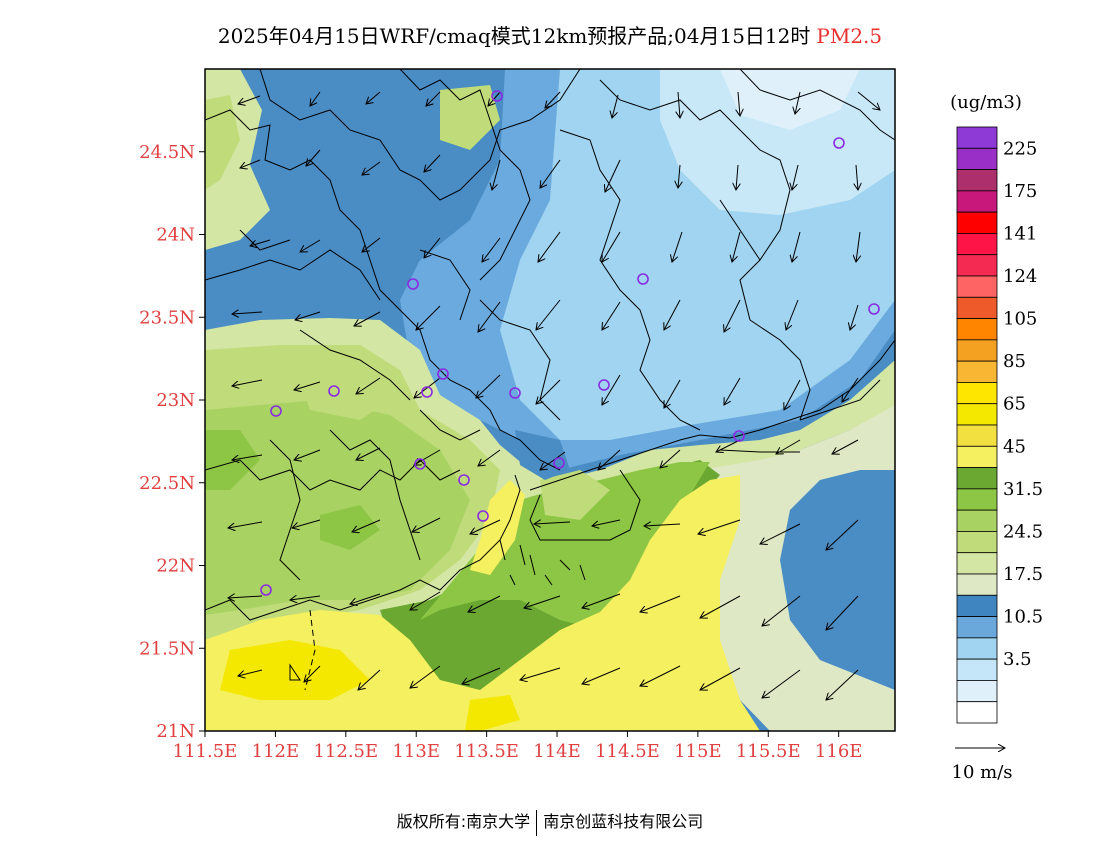  Describe the element at coordinates (276, 751) in the screenshot. I see `lon-label: 112E` at that location.